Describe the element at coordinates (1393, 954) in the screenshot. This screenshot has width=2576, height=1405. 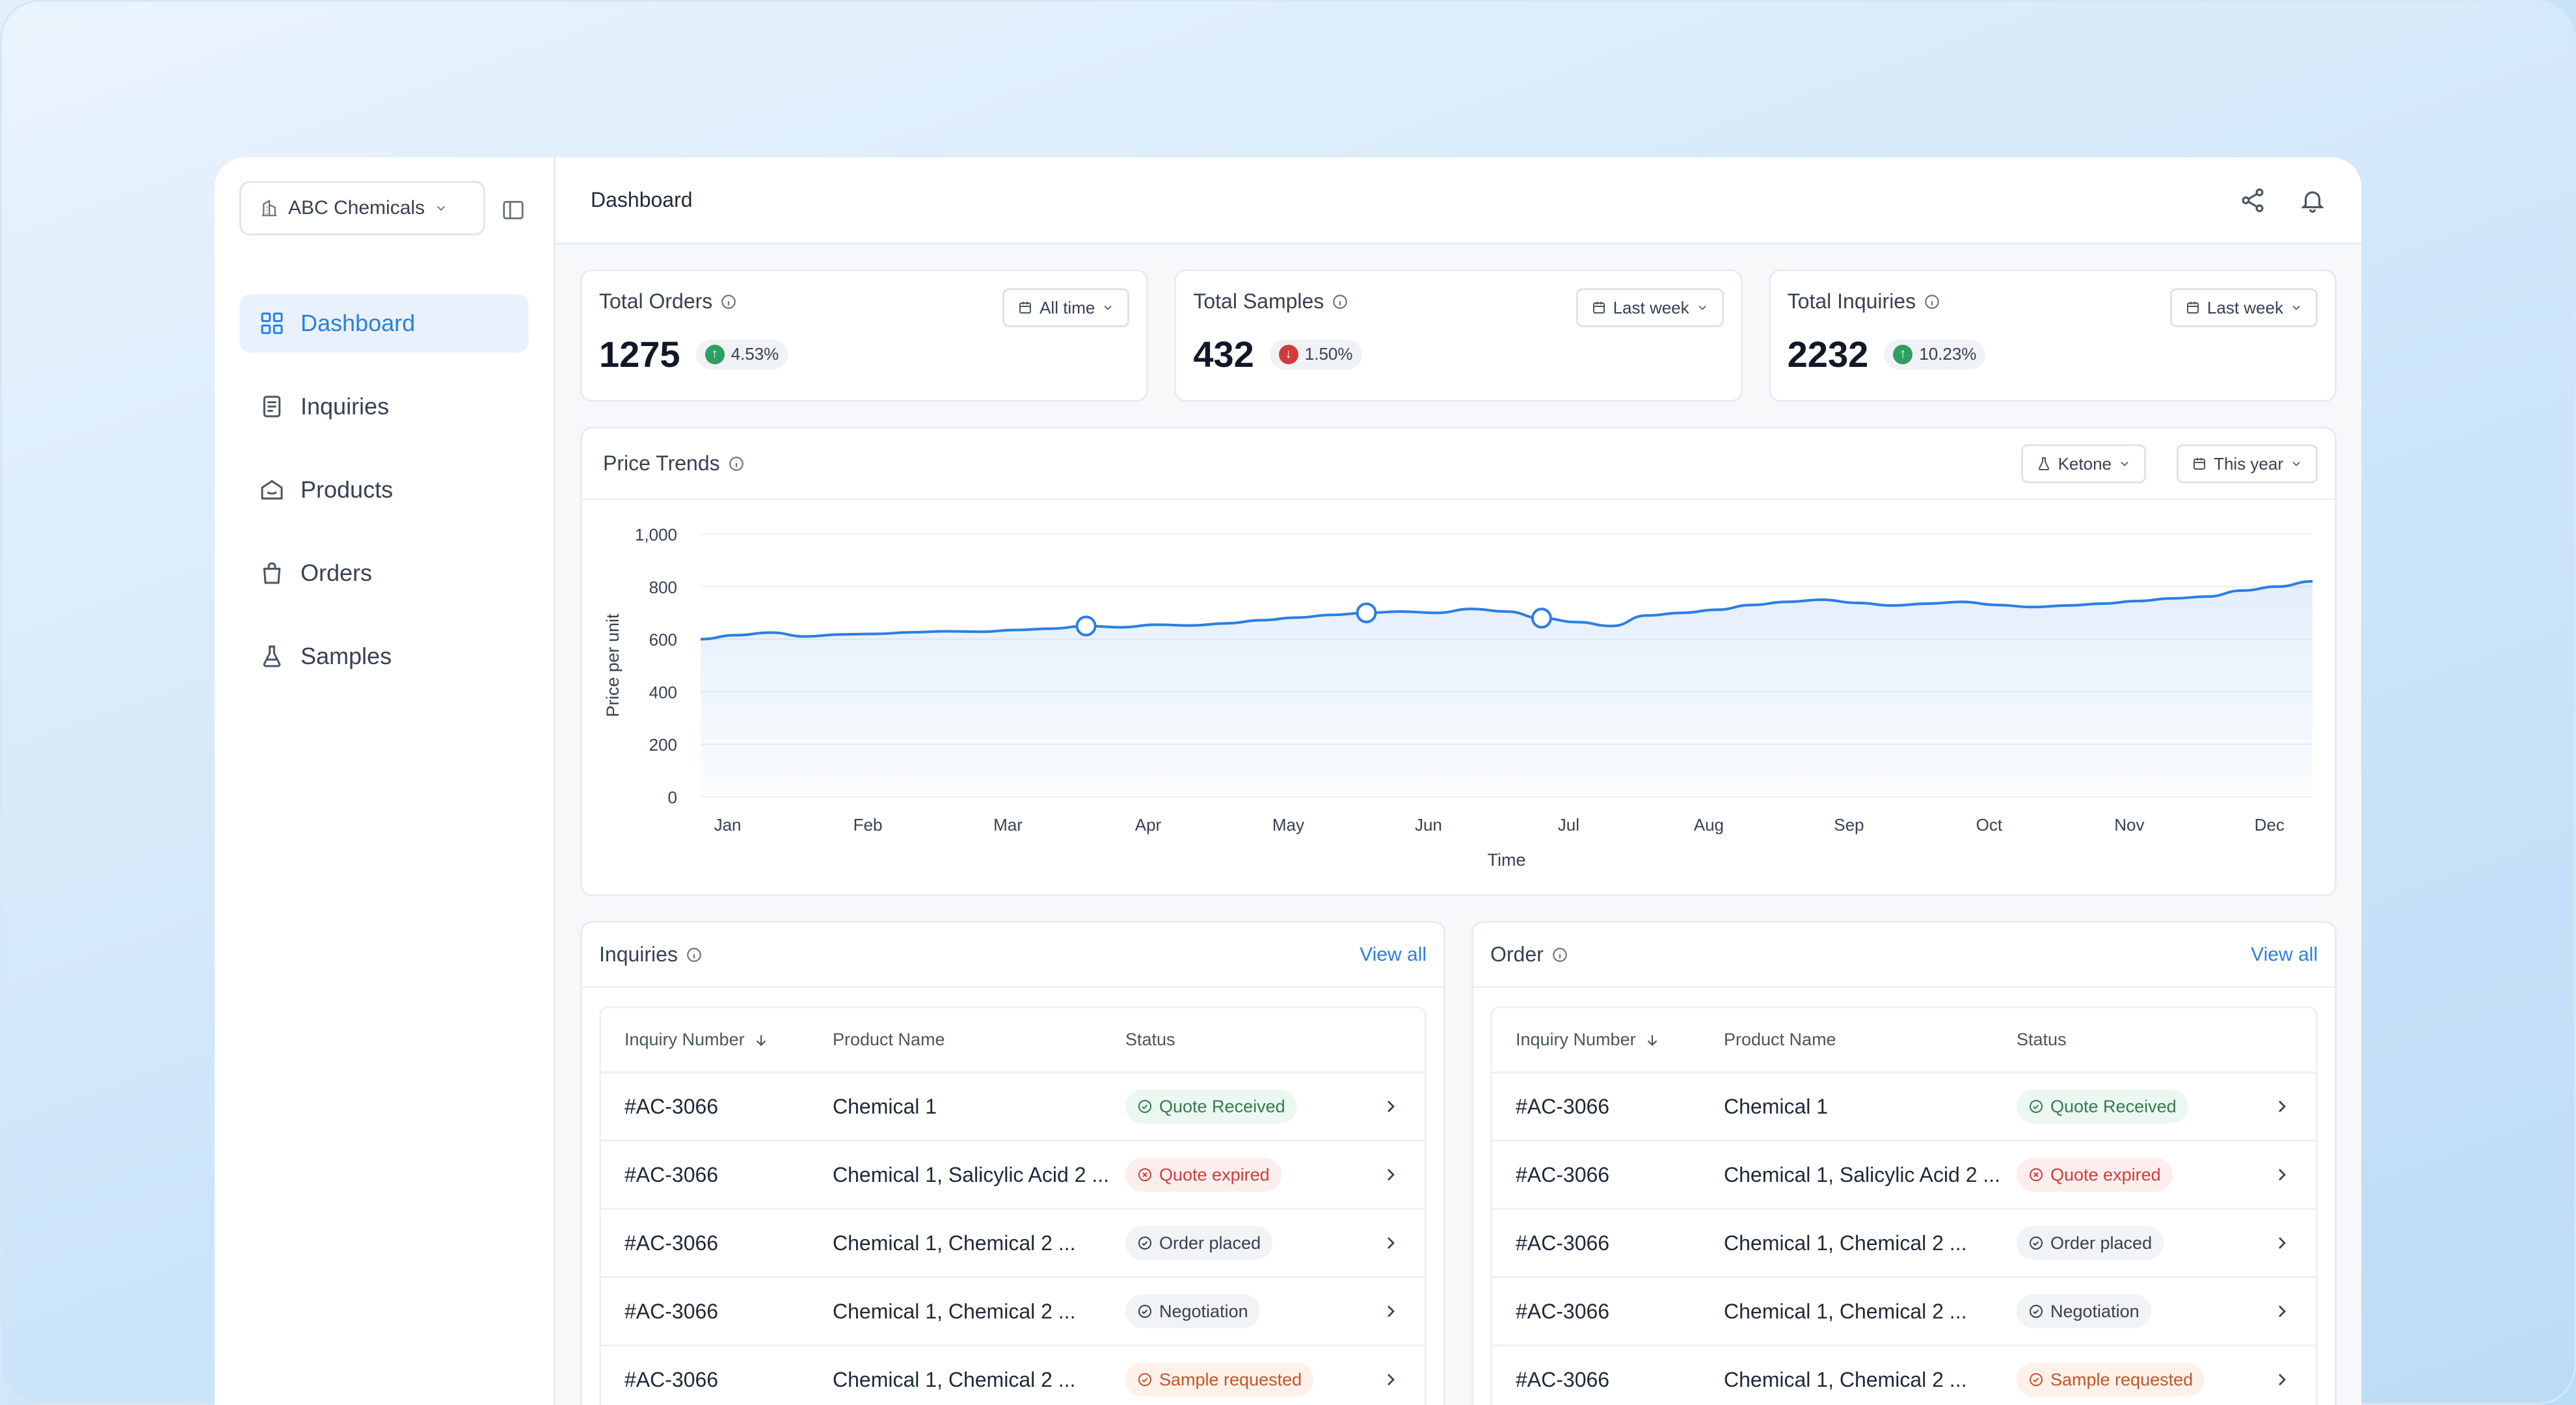
I see `inquiries-view-all-link: View all` at that location.